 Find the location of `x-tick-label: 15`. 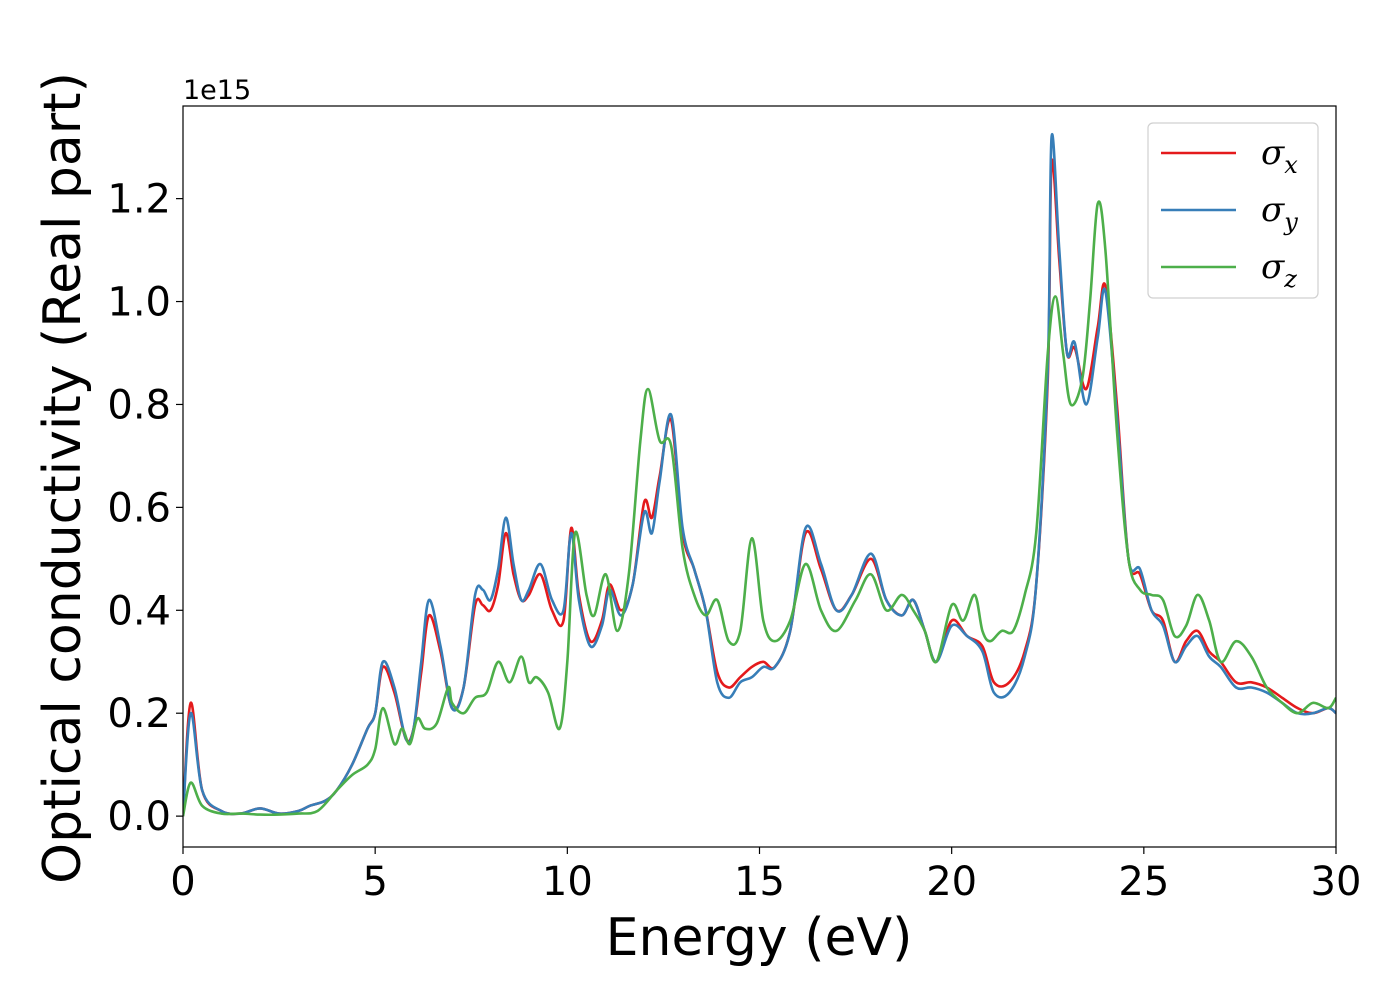

x-tick-label: 15 is located at coordinates (759, 882).